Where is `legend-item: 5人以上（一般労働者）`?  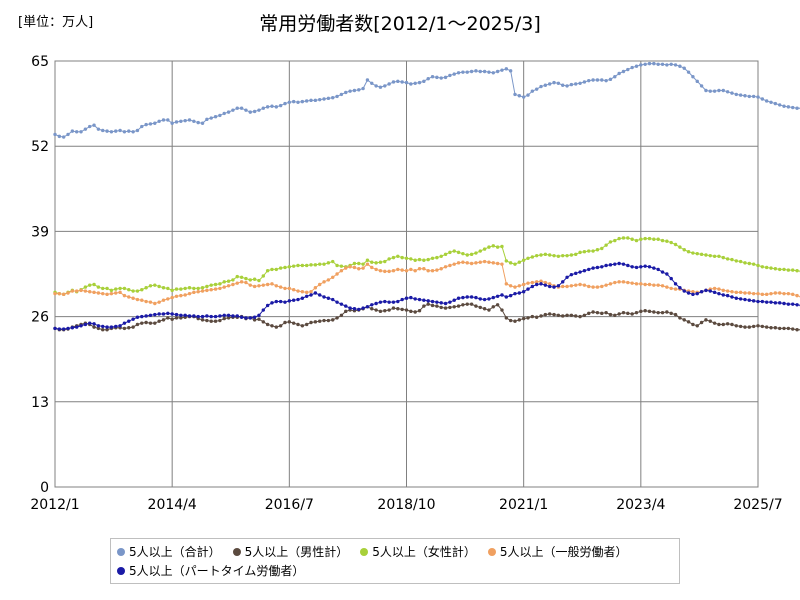
legend-item: 5人以上（一般労働者） is located at coordinates (557, 551).